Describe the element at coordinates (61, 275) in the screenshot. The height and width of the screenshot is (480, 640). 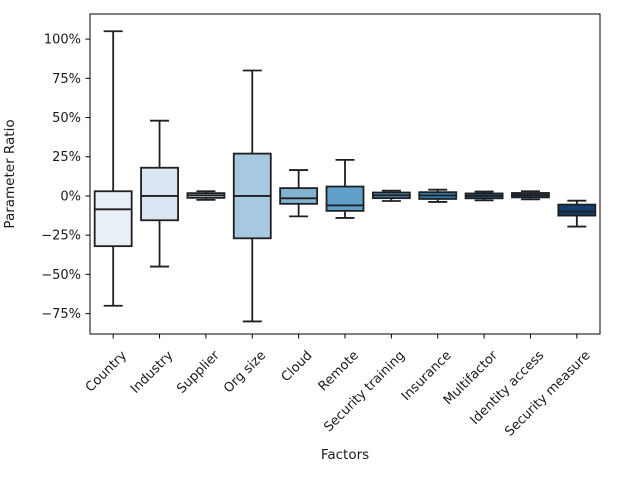
I see `y-tick-label: −50%` at that location.